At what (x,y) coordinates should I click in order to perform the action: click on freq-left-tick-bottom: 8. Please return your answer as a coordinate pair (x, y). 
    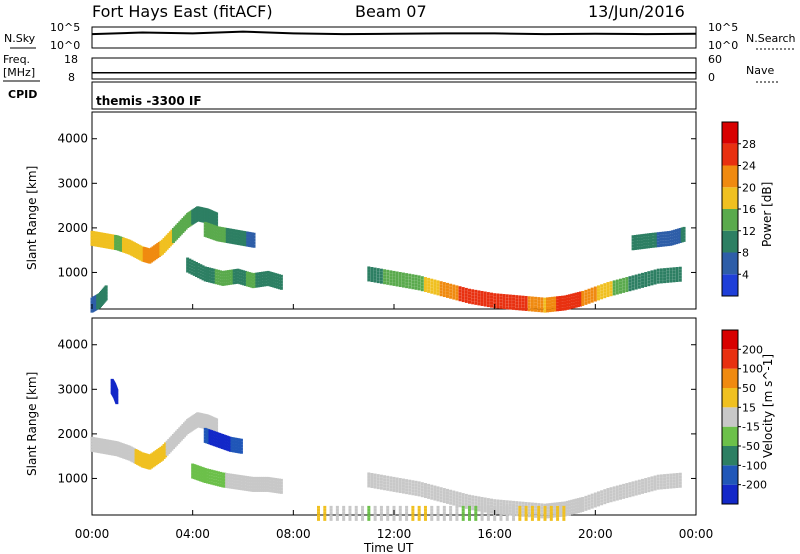
    Looking at the image, I should click on (71, 77).